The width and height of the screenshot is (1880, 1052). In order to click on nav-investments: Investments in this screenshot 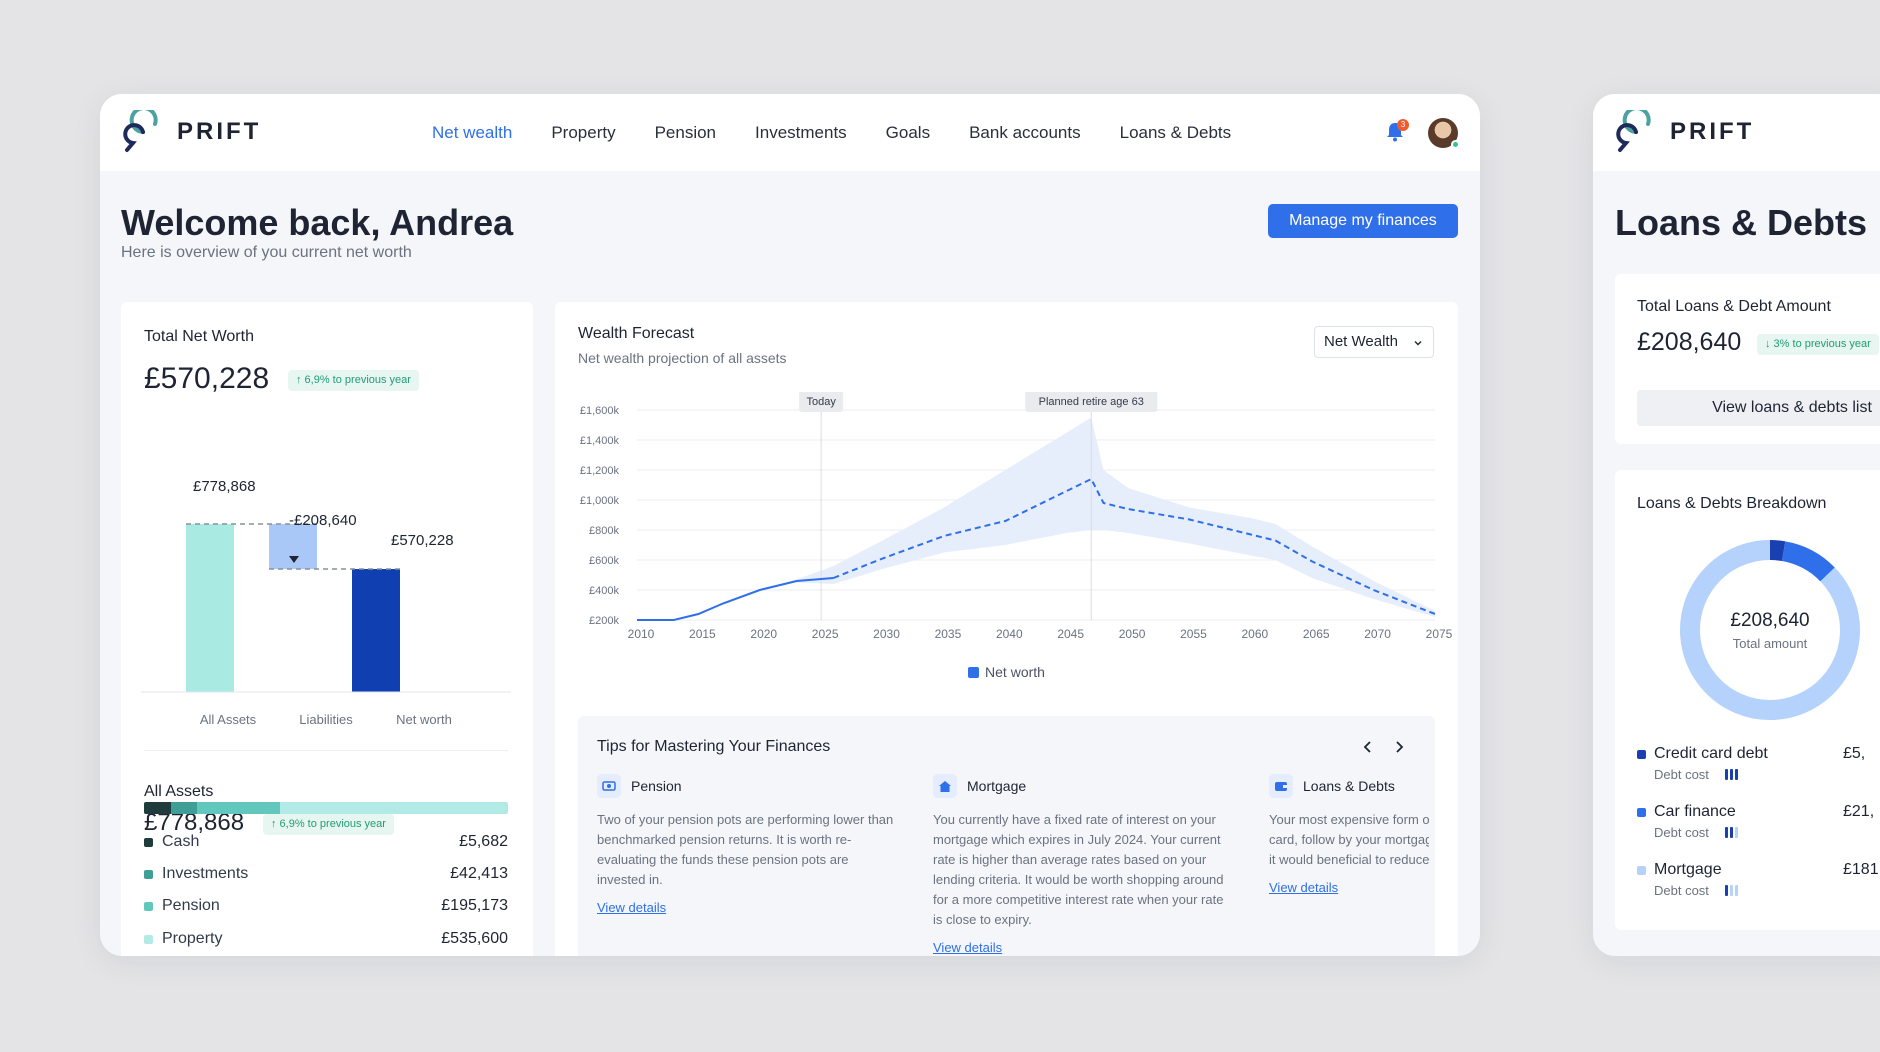, I will do `click(801, 132)`.